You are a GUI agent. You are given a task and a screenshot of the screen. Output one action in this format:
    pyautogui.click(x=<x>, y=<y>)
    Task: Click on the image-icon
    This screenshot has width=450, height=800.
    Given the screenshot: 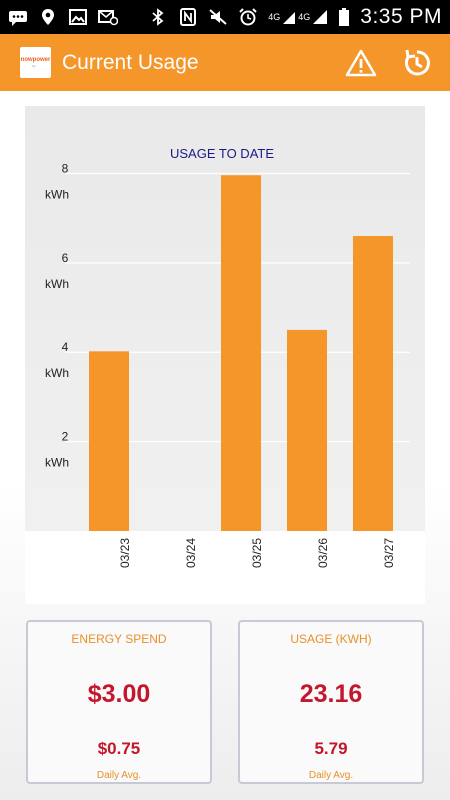 What is the action you would take?
    pyautogui.click(x=78, y=17)
    